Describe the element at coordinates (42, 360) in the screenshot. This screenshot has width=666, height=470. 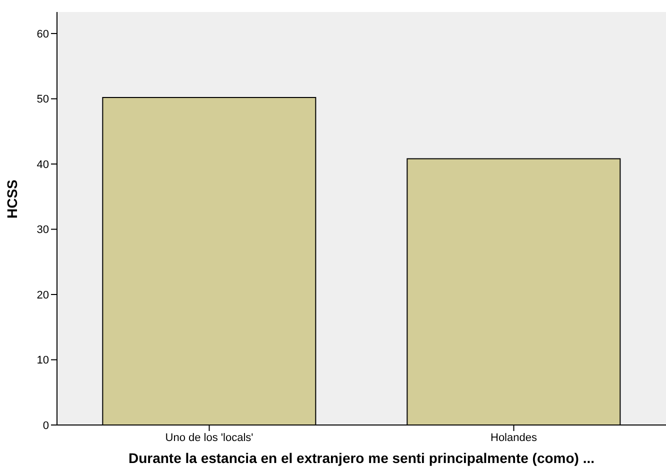
I see `y-tick-label: 10` at that location.